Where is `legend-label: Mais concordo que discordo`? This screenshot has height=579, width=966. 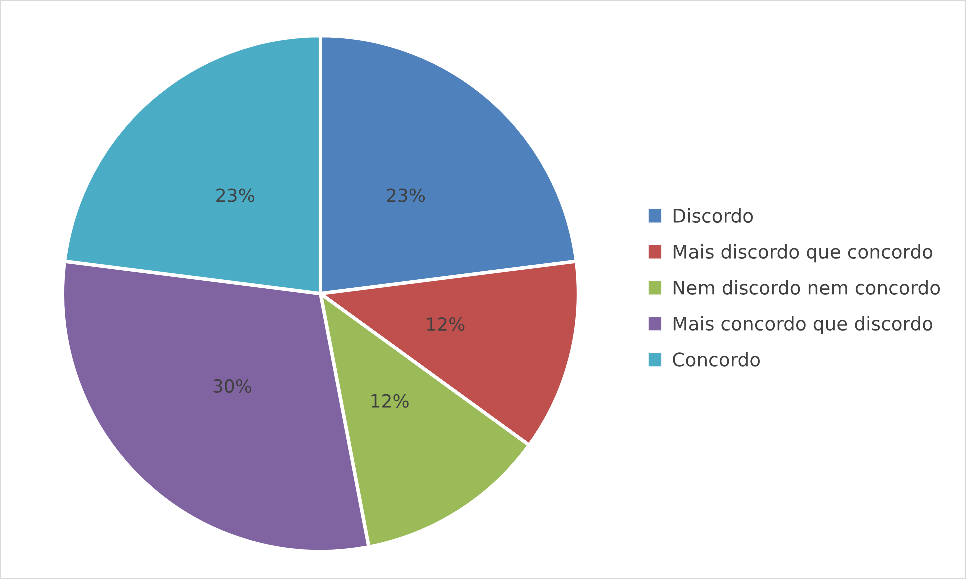 legend-label: Mais concordo que discordo is located at coordinates (803, 325).